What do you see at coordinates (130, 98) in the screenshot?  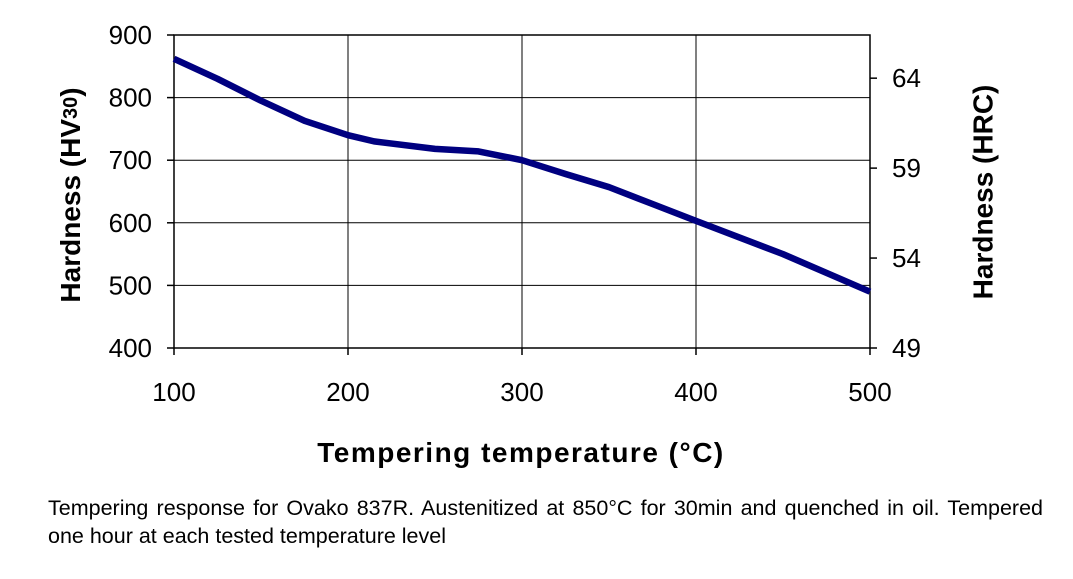 I see `y-tick-label: 800` at bounding box center [130, 98].